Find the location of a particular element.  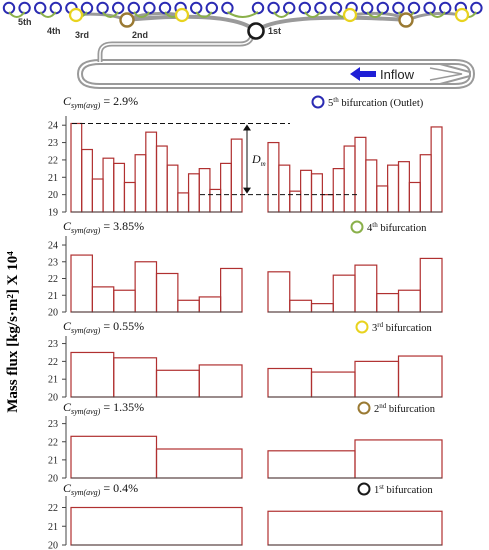

inflow-arrow-icon is located at coordinates (363, 74).